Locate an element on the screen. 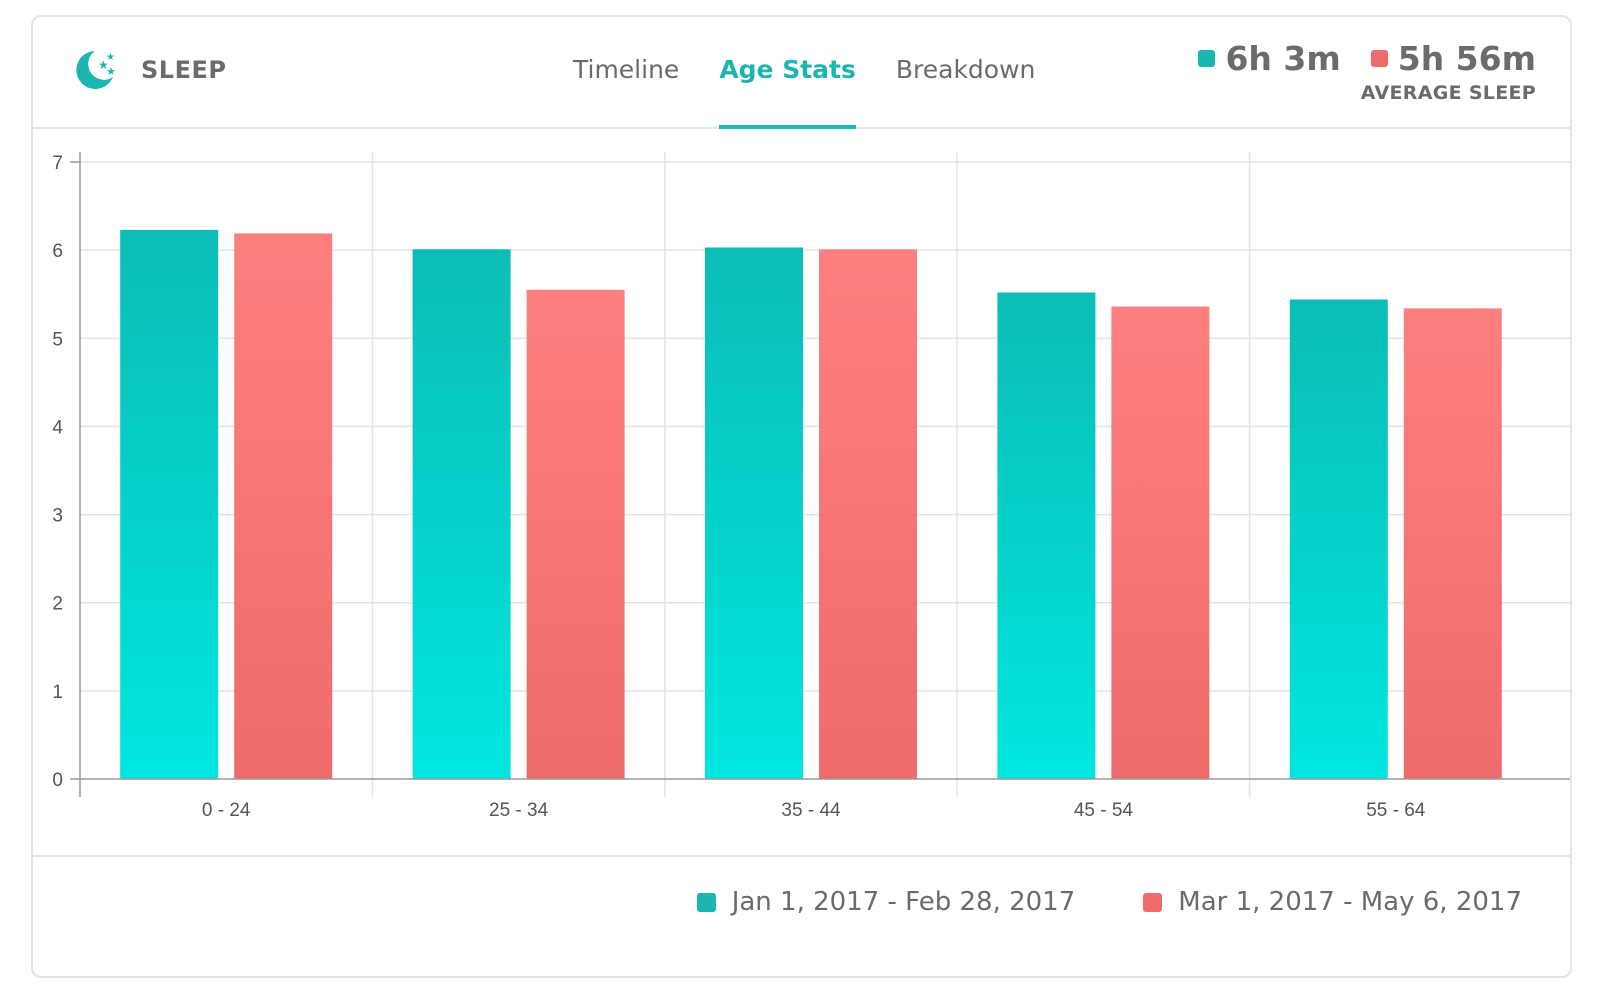 The image size is (1600, 996). legend-item-period-1: Jan 1, 2017 - Feb 28, 2017 is located at coordinates (886, 902).